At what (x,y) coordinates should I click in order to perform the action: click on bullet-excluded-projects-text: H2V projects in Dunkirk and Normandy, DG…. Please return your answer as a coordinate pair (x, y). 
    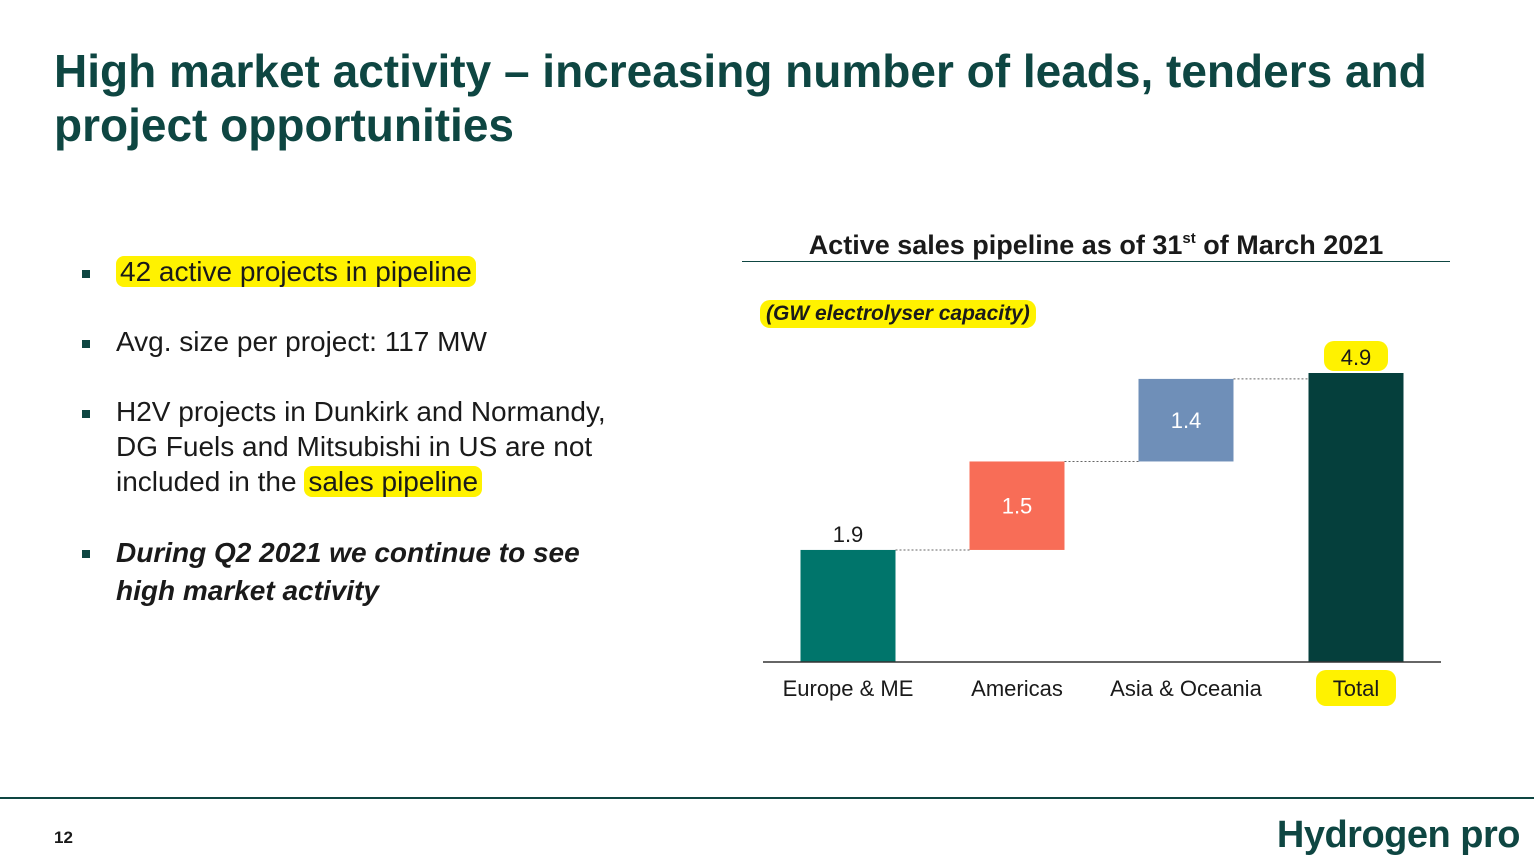
    Looking at the image, I should click on (361, 446).